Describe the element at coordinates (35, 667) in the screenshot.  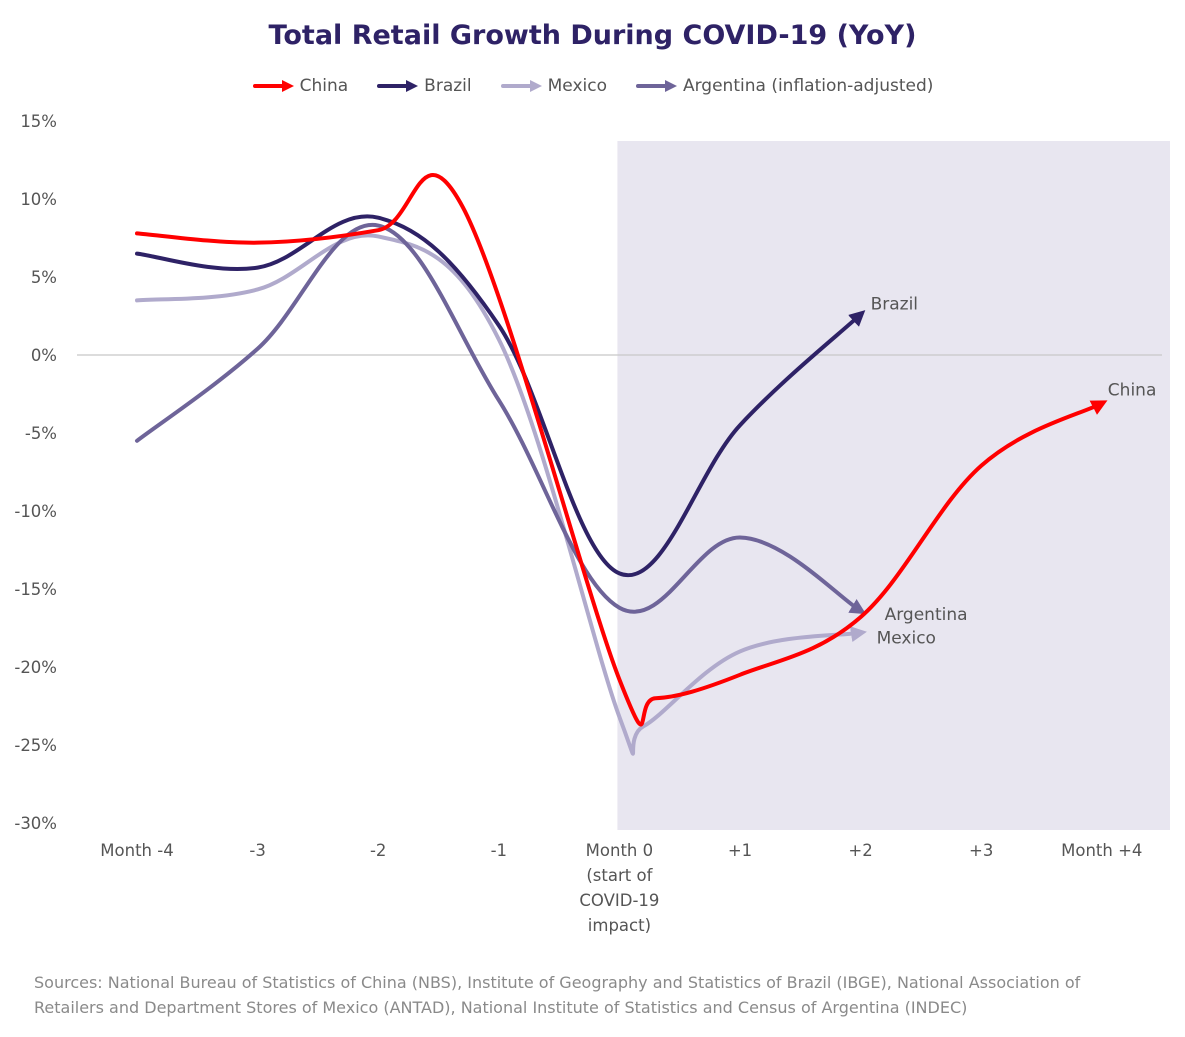
I see `y-tick-label: -20%` at that location.